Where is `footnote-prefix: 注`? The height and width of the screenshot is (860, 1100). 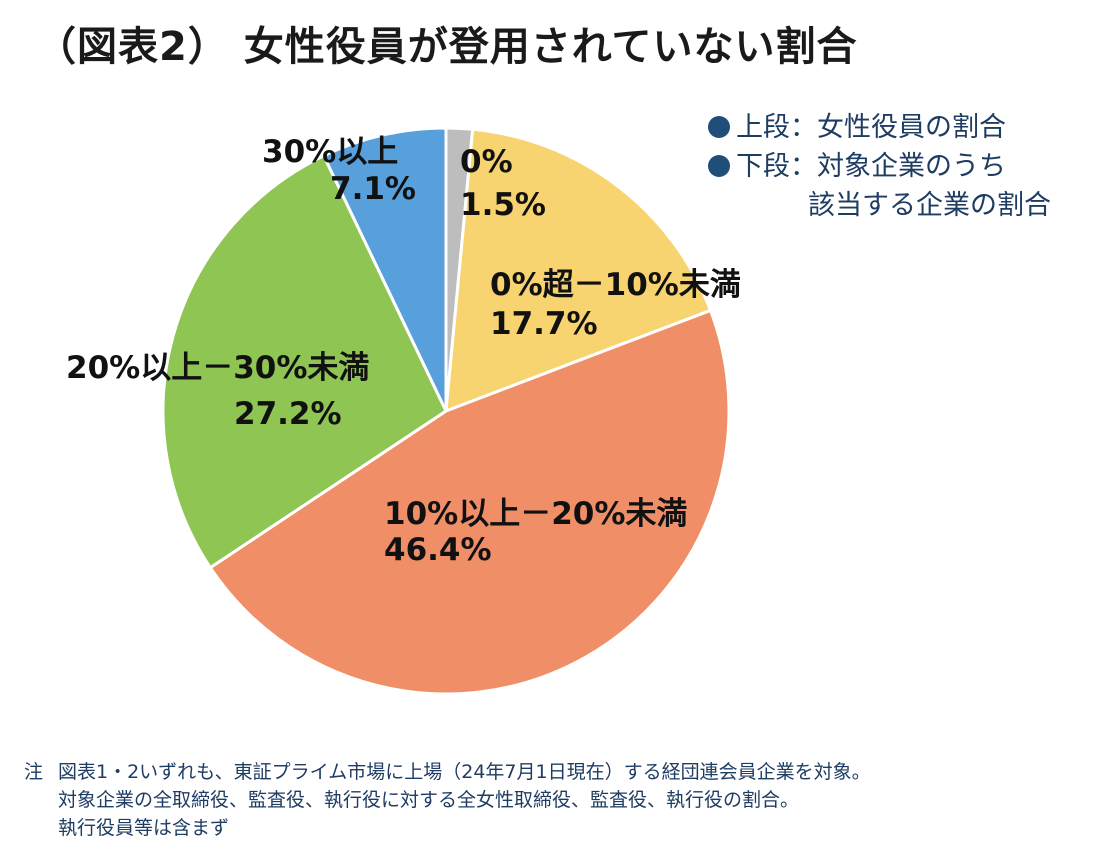
footnote-prefix: 注 is located at coordinates (34, 772).